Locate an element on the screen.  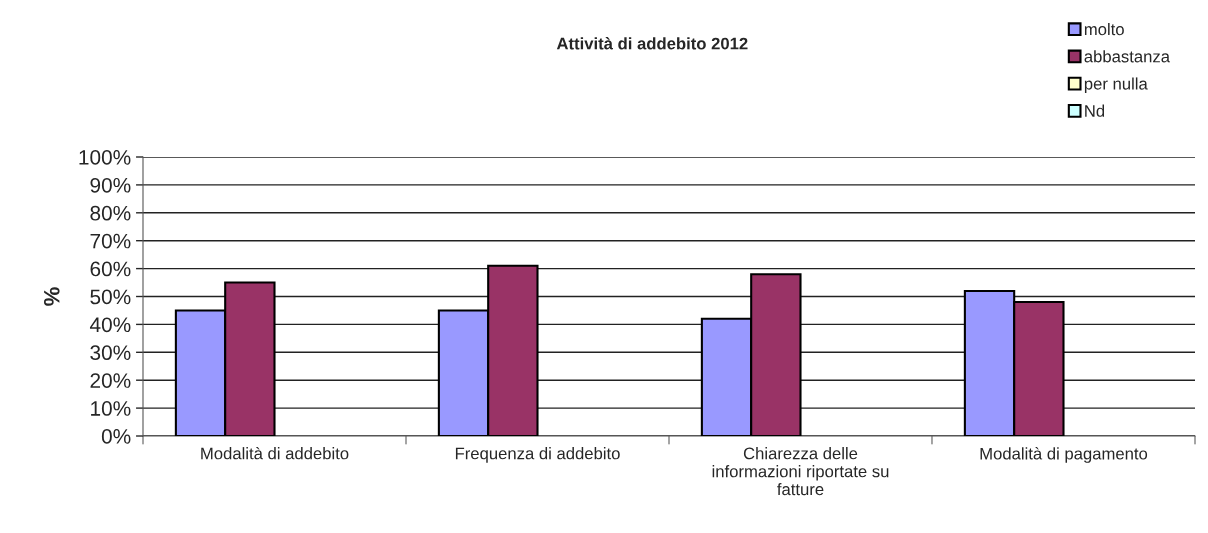
y-tick-label: 70% is located at coordinates (110, 241).